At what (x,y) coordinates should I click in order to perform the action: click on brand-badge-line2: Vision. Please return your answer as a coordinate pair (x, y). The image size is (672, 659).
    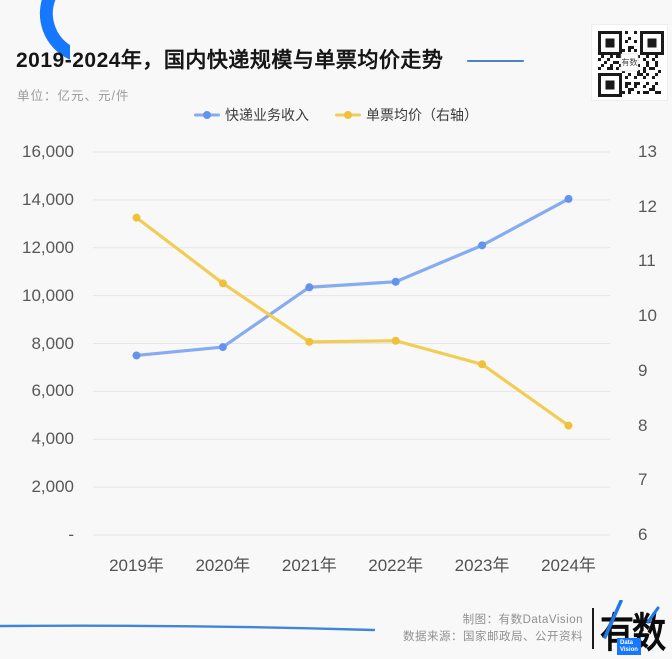
    Looking at the image, I should click on (629, 649).